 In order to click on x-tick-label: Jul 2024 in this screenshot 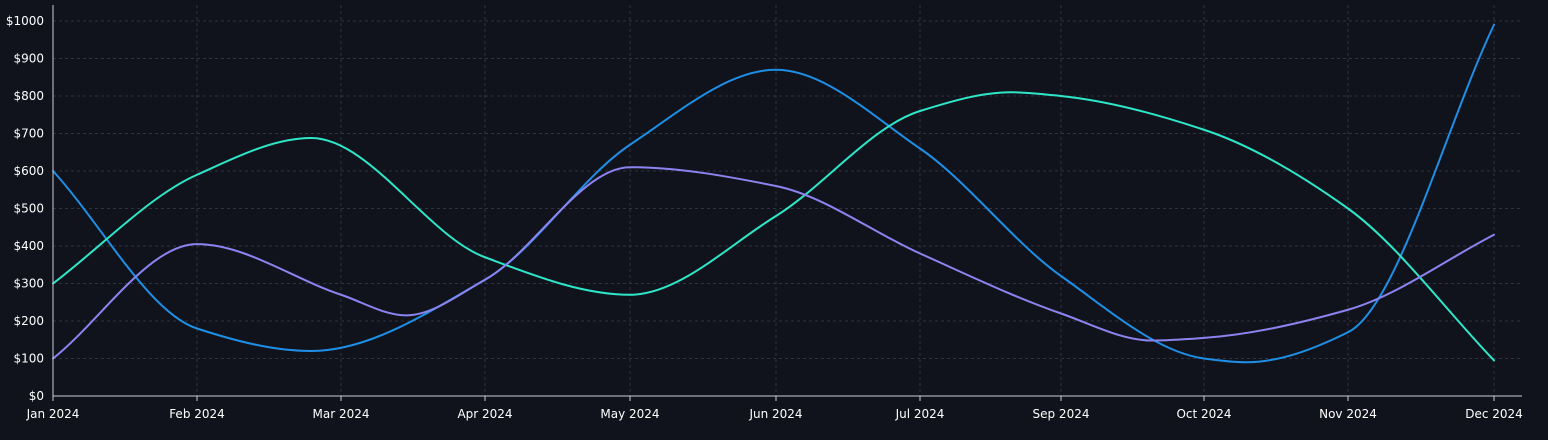, I will do `click(920, 414)`.